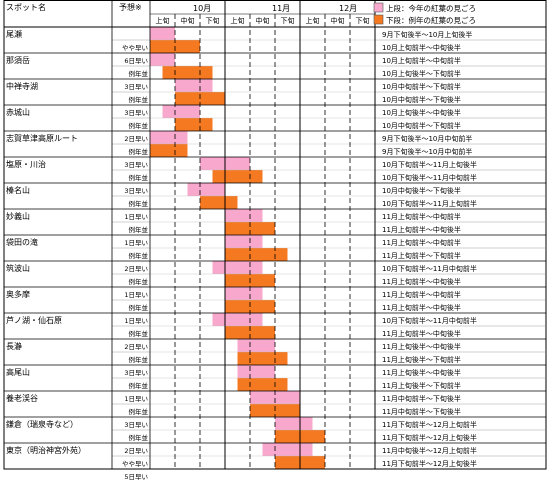 The width and height of the screenshot is (550, 480). What do you see at coordinates (188, 20) in the screenshot?
I see `header-period-1: 中旬` at bounding box center [188, 20].